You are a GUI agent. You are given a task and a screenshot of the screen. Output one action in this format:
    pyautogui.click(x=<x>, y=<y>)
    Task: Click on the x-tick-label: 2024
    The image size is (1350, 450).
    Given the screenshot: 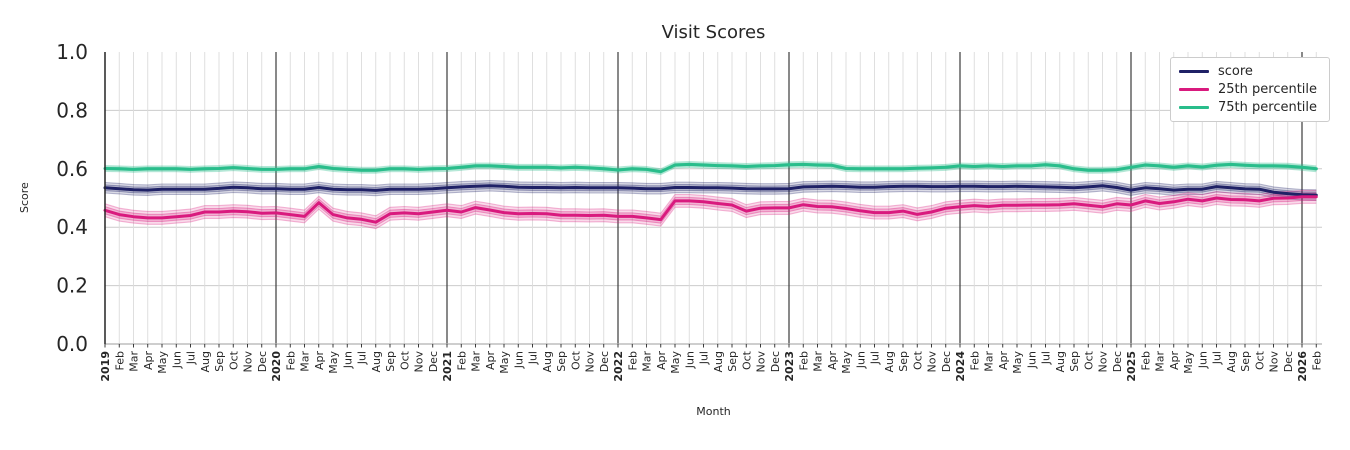 What is the action you would take?
    pyautogui.click(x=960, y=366)
    